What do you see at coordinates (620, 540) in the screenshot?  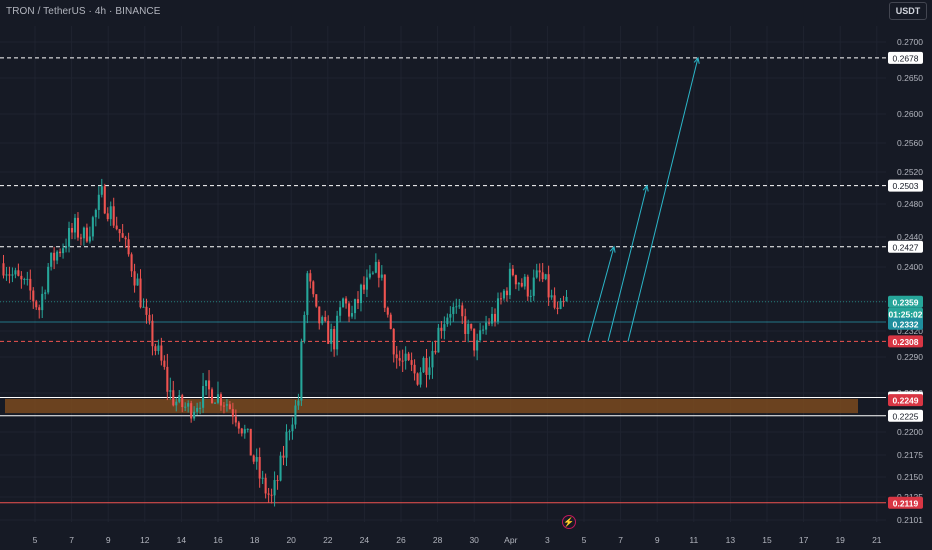 I see `x-tick-label: 7` at bounding box center [620, 540].